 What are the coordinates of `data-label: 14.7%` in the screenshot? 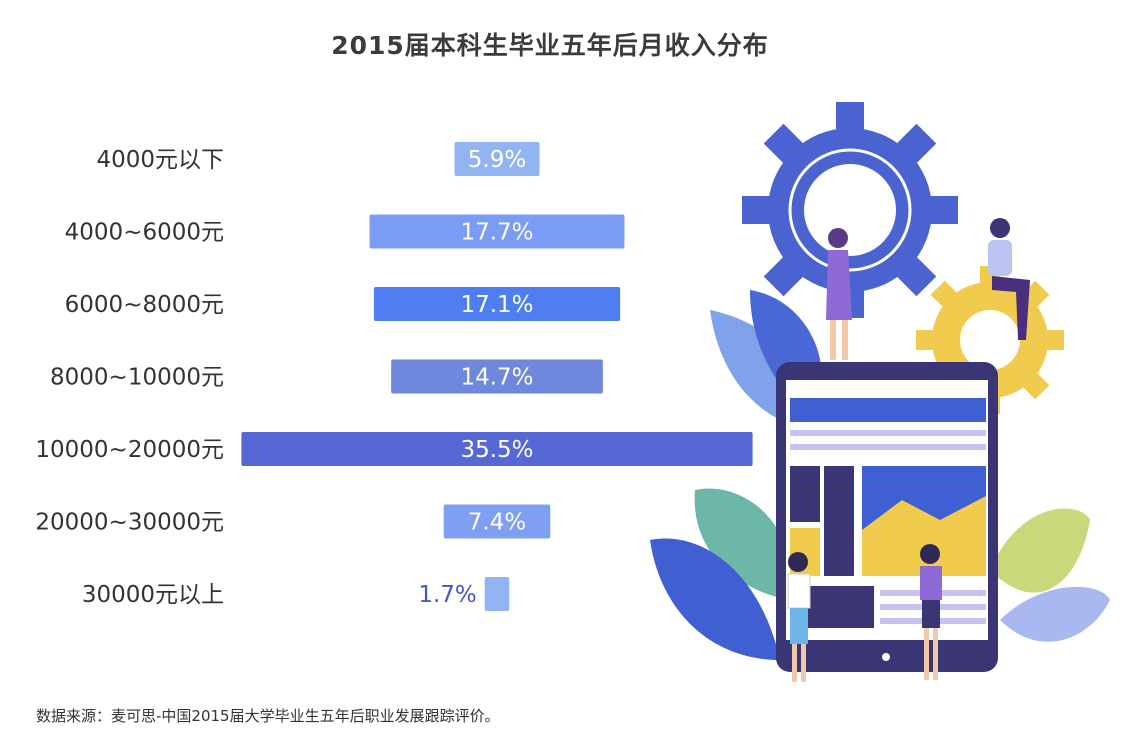 It's located at (496, 378).